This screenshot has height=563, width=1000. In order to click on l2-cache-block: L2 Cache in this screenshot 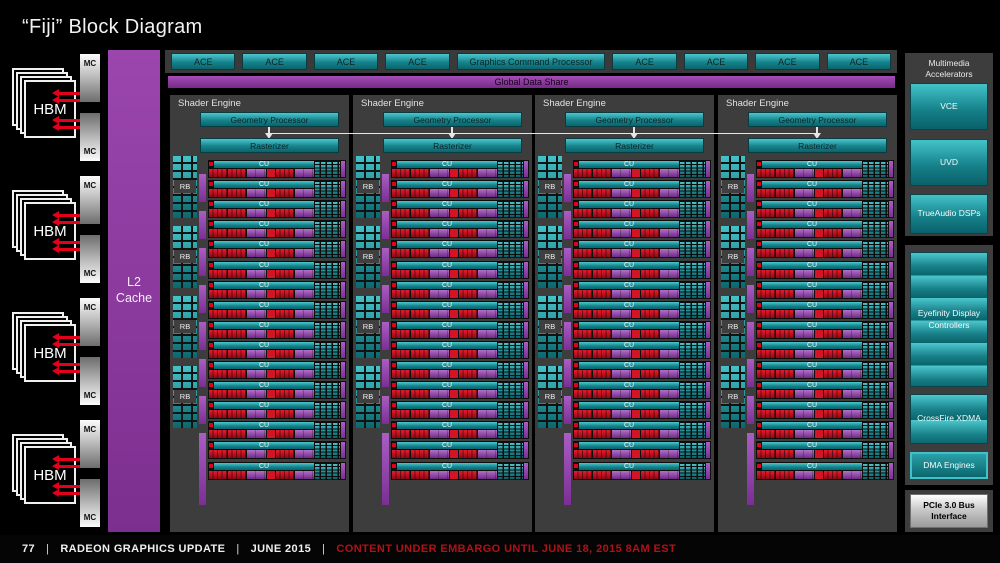, I will do `click(134, 291)`.